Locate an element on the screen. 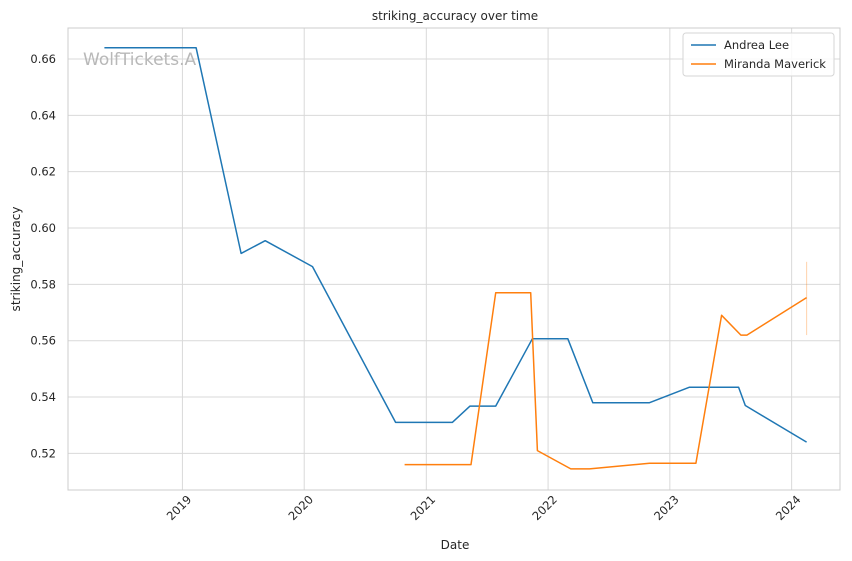 The image size is (852, 561). chart-title: striking_accuracy over time is located at coordinates (455, 16).